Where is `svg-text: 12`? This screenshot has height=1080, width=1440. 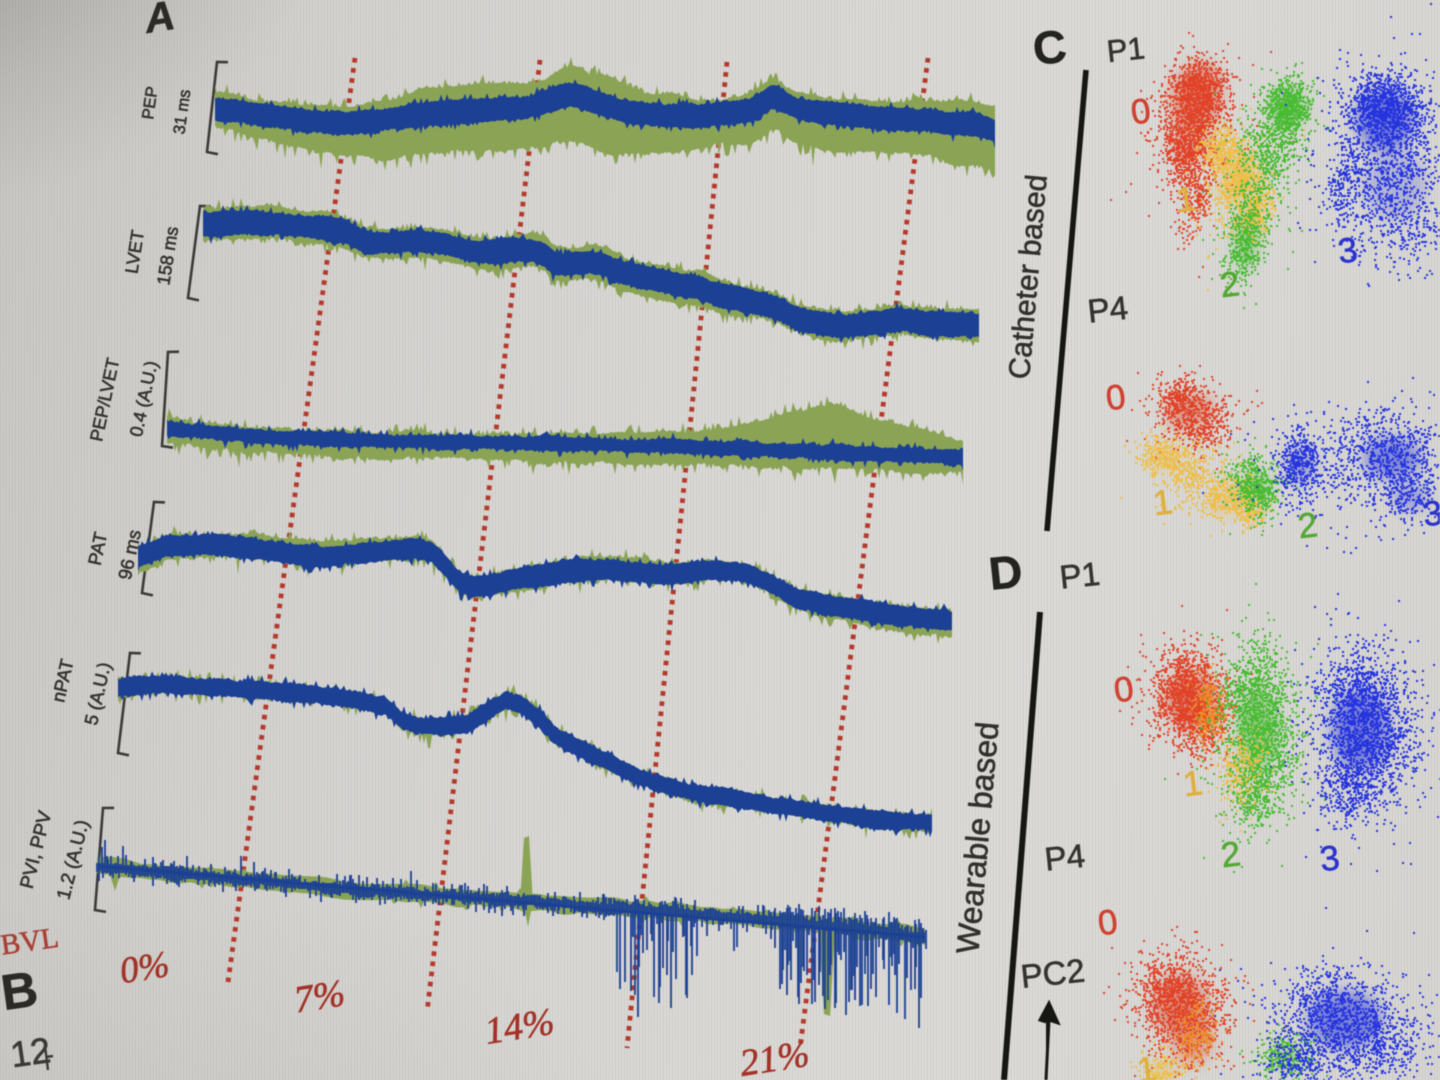 svg-text: 12 is located at coordinates (30, 1052).